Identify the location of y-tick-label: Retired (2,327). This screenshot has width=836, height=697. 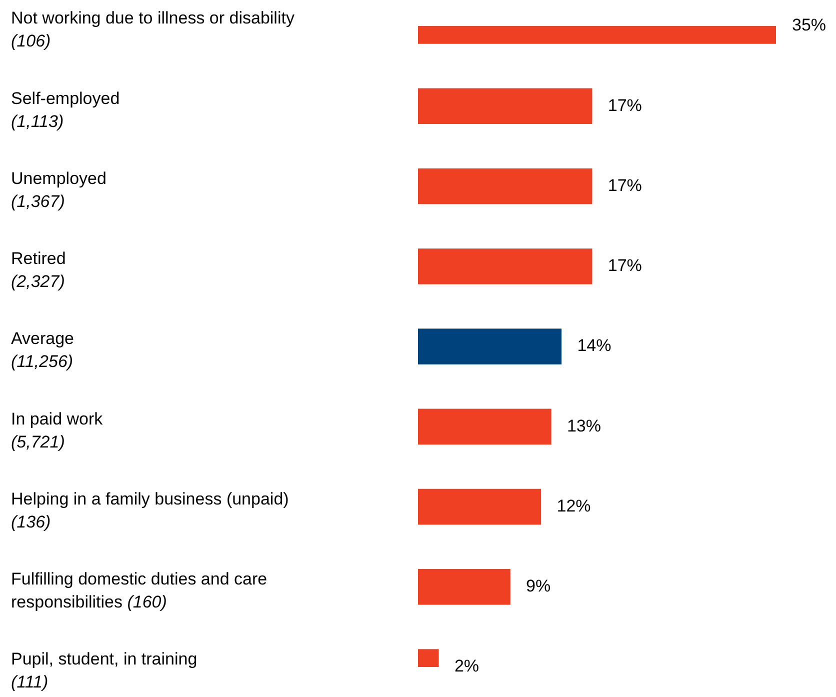
(38, 270).